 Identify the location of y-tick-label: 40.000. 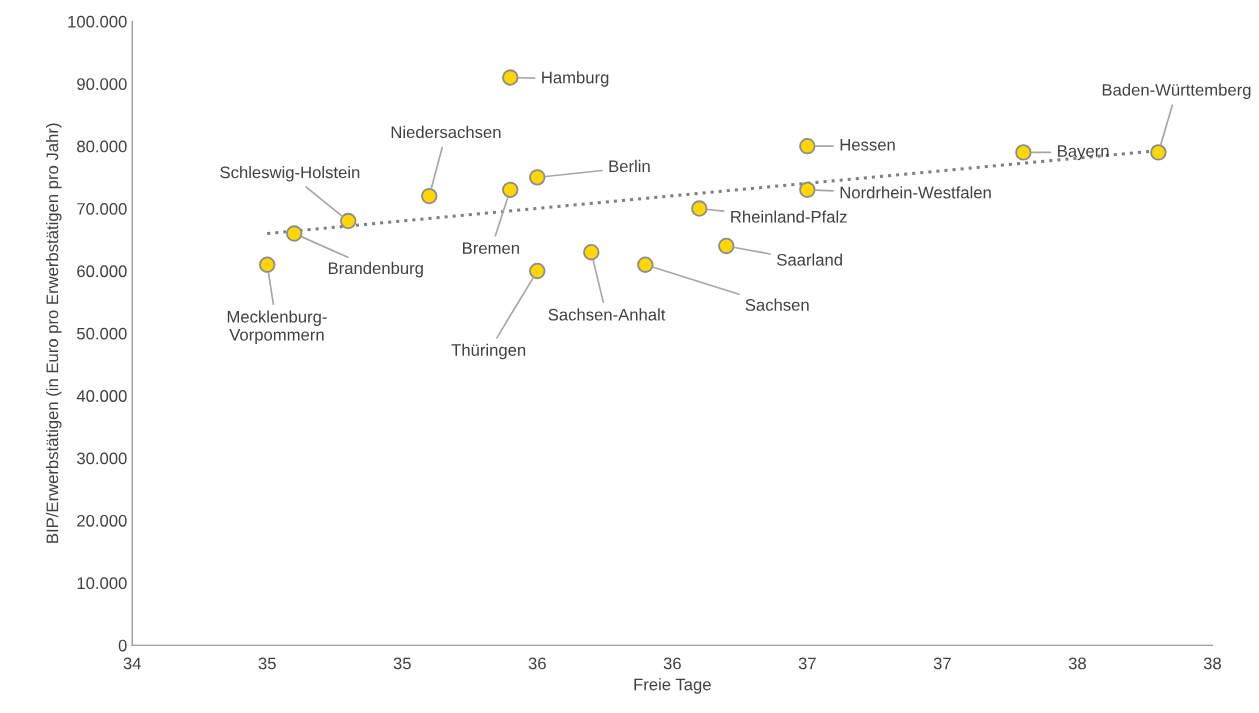
(101, 396).